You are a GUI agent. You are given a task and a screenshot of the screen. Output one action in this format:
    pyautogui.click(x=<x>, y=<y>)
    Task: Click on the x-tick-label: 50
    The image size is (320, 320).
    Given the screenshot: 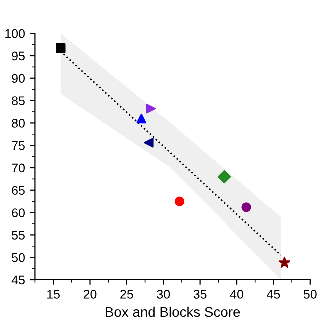 What is the action you would take?
    pyautogui.click(x=310, y=294)
    